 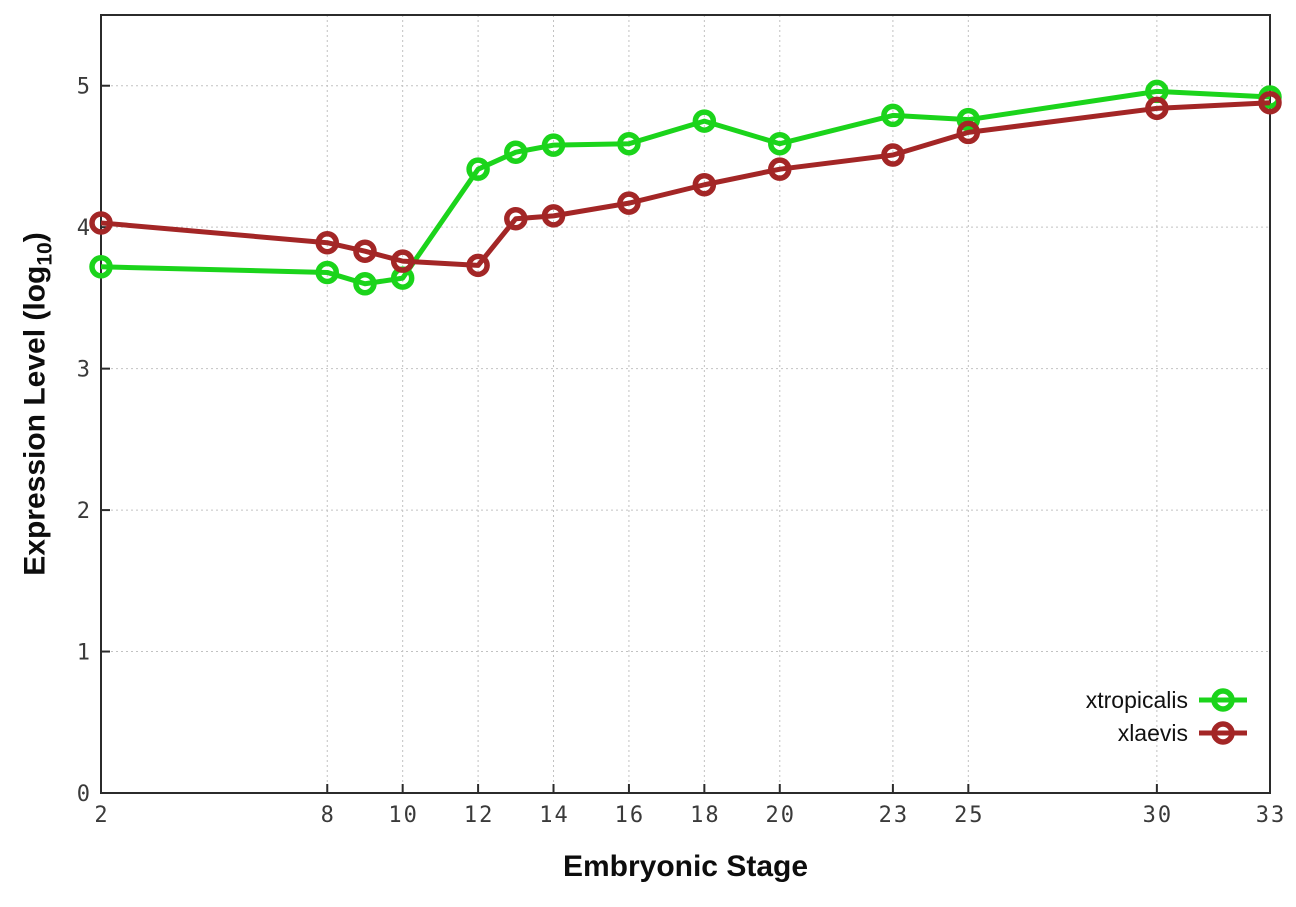 What do you see at coordinates (84, 511) in the screenshot?
I see `y-tick-label-2: 2` at bounding box center [84, 511].